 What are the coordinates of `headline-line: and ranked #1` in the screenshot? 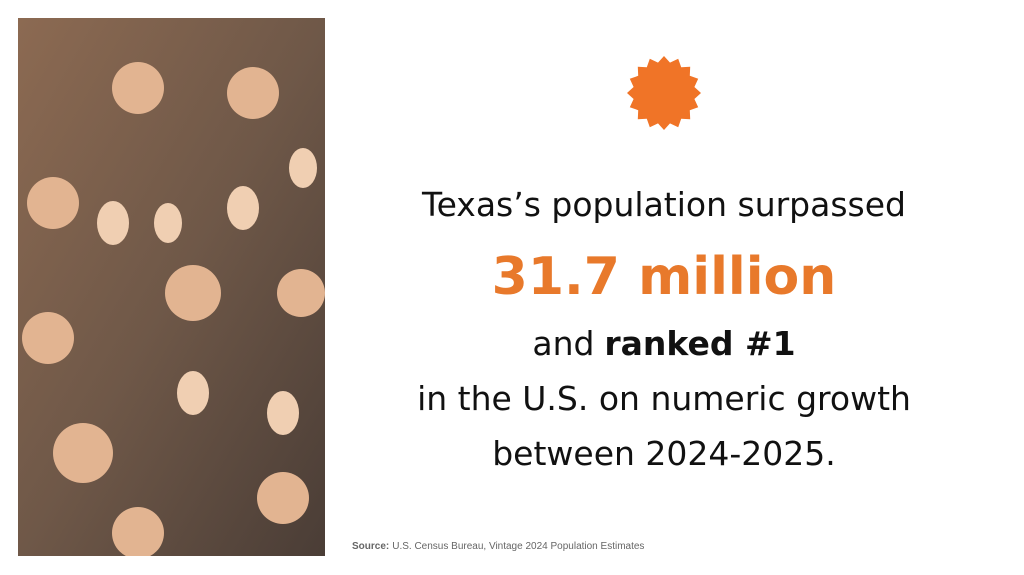 It's located at (664, 343).